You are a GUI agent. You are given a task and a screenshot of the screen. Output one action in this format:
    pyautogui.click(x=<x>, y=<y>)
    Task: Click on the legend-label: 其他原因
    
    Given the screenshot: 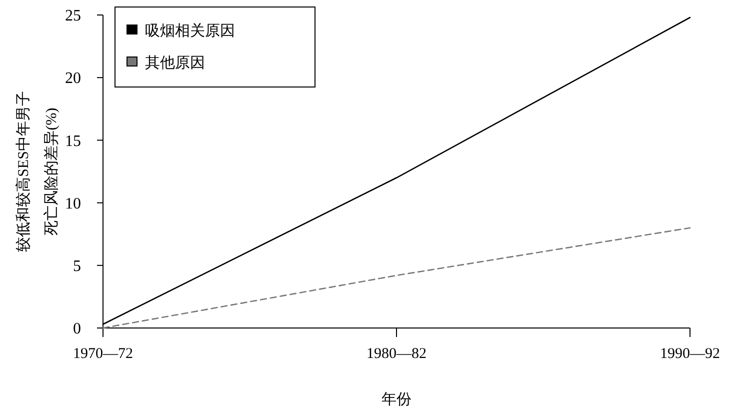 What is the action you would take?
    pyautogui.click(x=175, y=63)
    